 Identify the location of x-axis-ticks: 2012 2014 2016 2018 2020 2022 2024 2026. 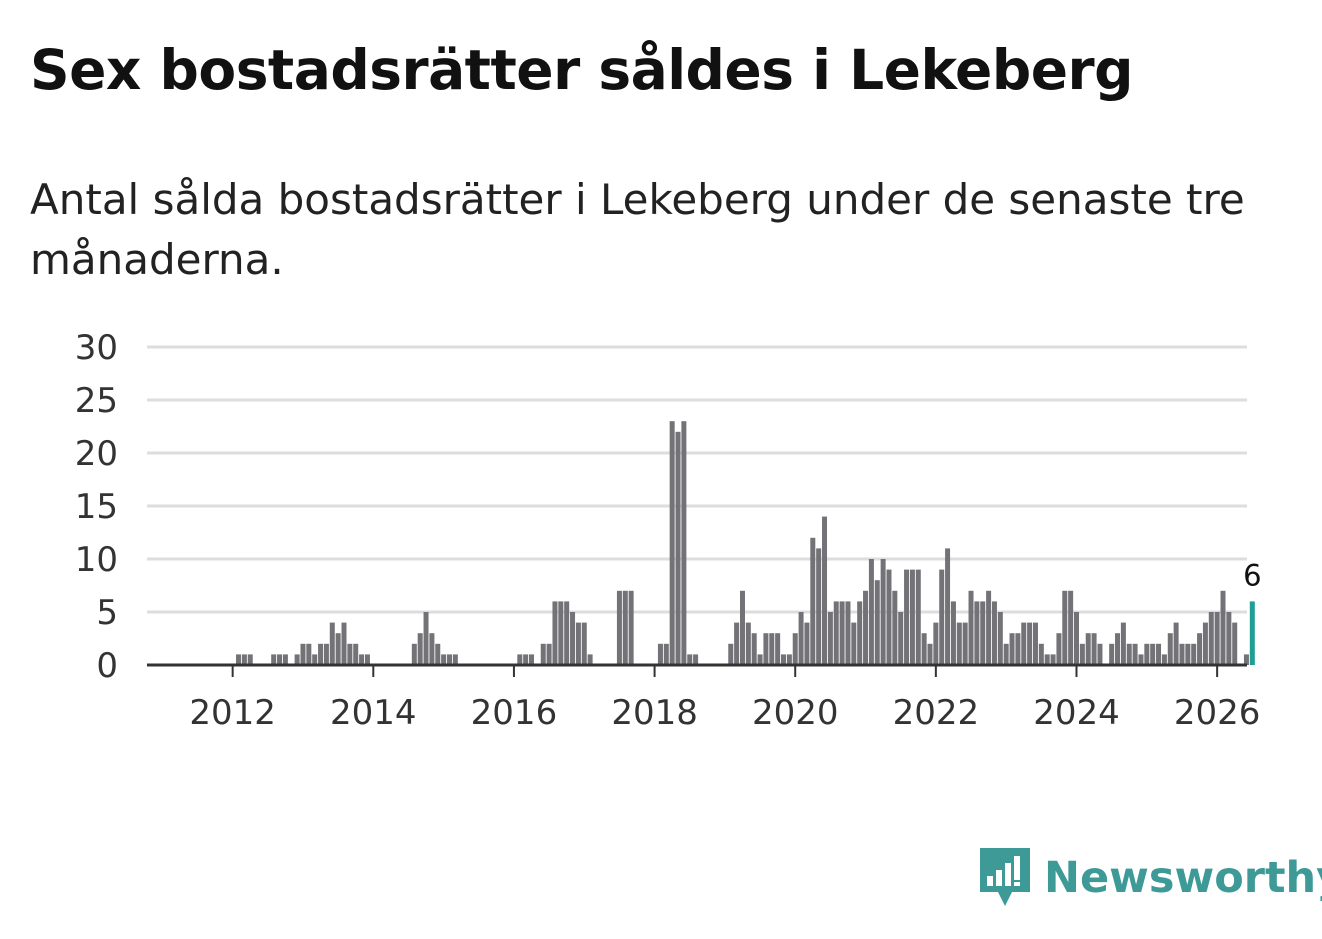
(724, 699).